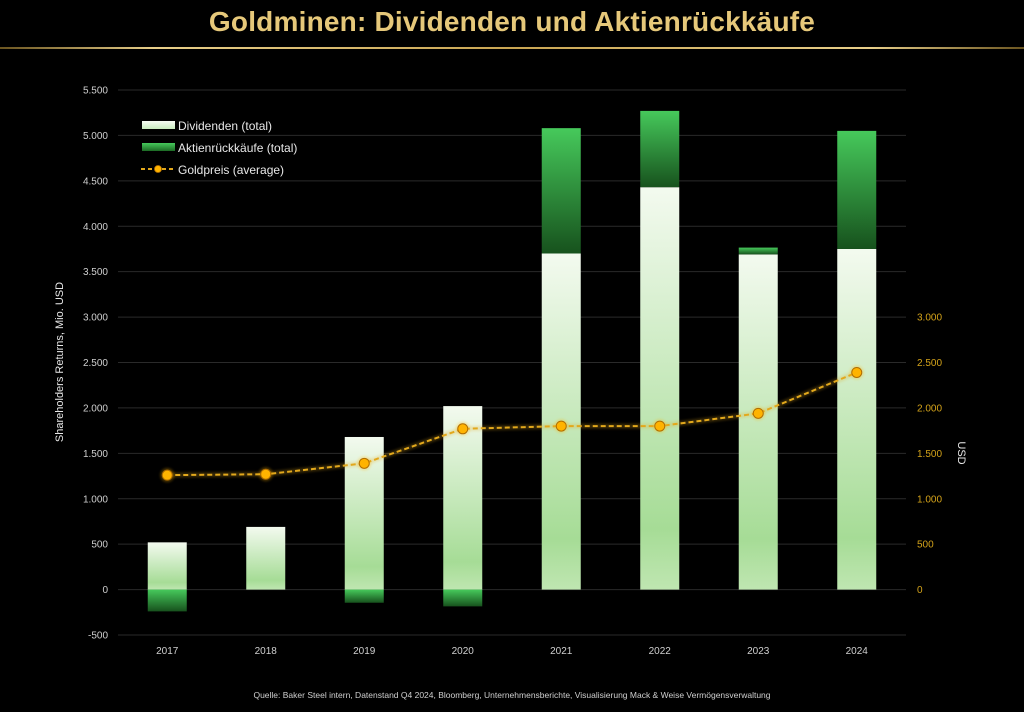 This screenshot has height=712, width=1024. Describe the element at coordinates (231, 170) in the screenshot. I see `legend-label-gold: Goldpreis (average)` at that location.